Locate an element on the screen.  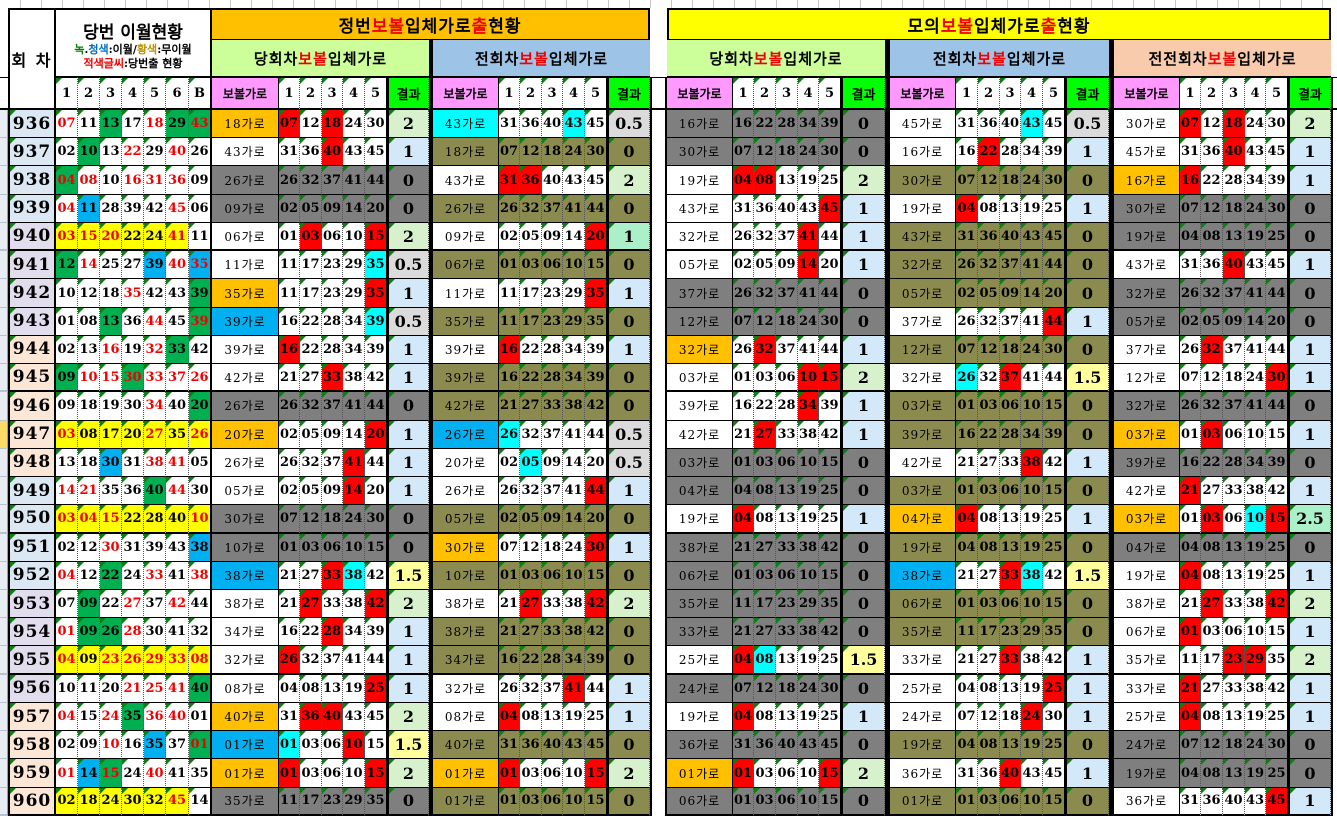
garo-num-cell: 14 is located at coordinates (1032, 293).